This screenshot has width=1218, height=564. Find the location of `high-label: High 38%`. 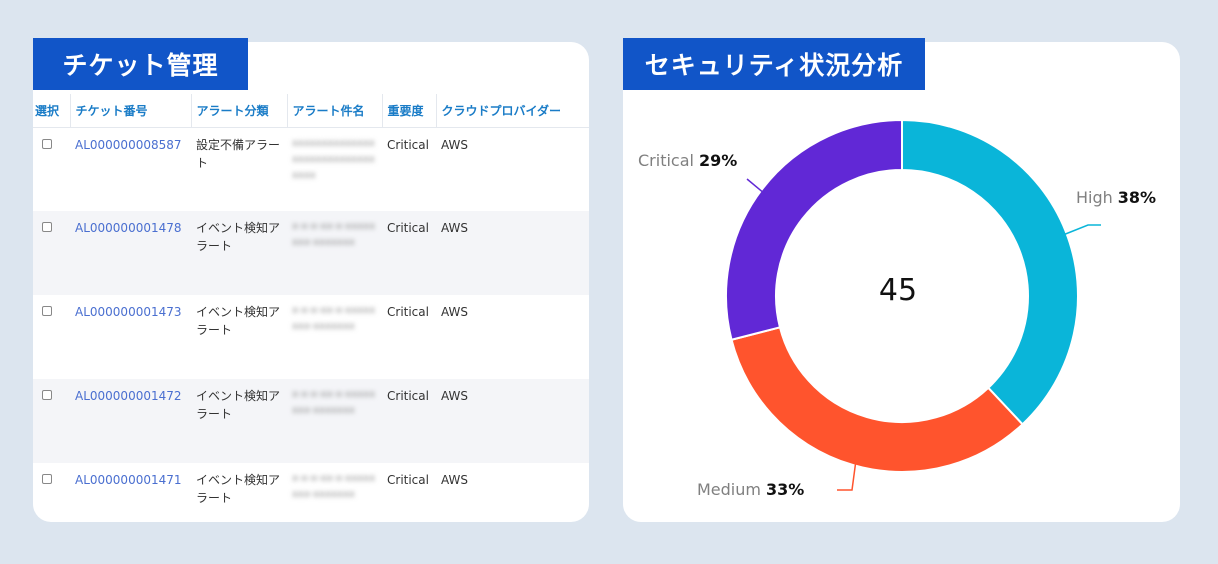

high-label: High 38% is located at coordinates (1116, 197).